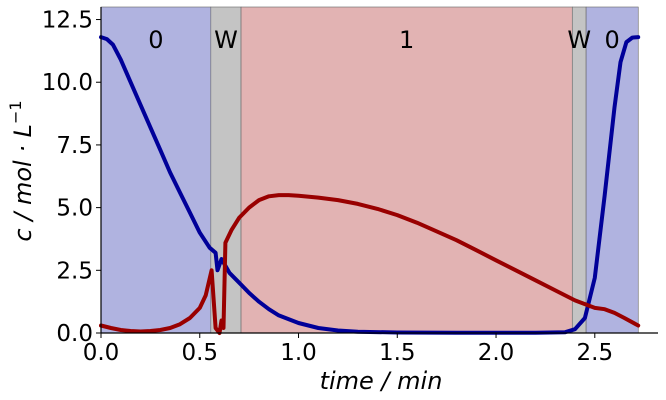 The image size is (666, 400). Describe the element at coordinates (74, 146) in the screenshot. I see `y-tick-label: 7.5` at that location.